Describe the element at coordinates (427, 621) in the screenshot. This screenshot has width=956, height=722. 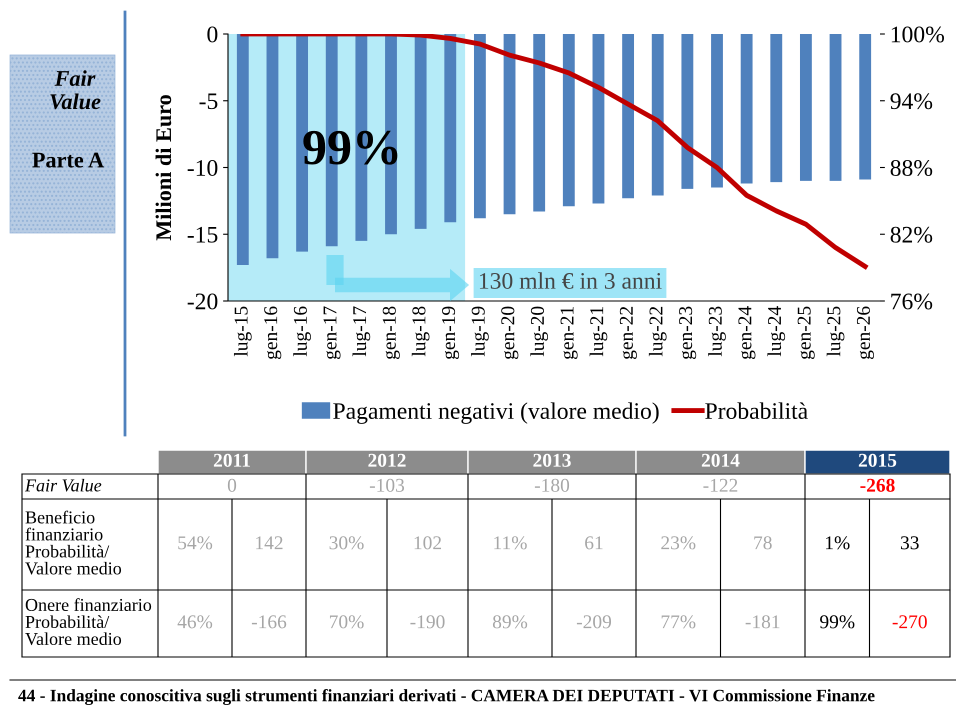
I see `text: -190` at that location.